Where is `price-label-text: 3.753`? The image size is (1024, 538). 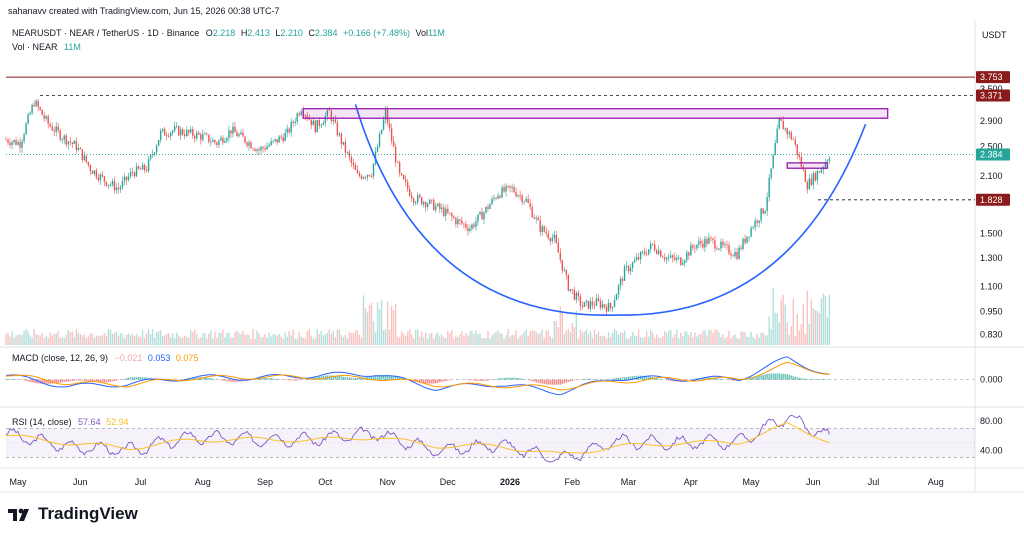
price-label-text: 3.753 is located at coordinates (991, 77).